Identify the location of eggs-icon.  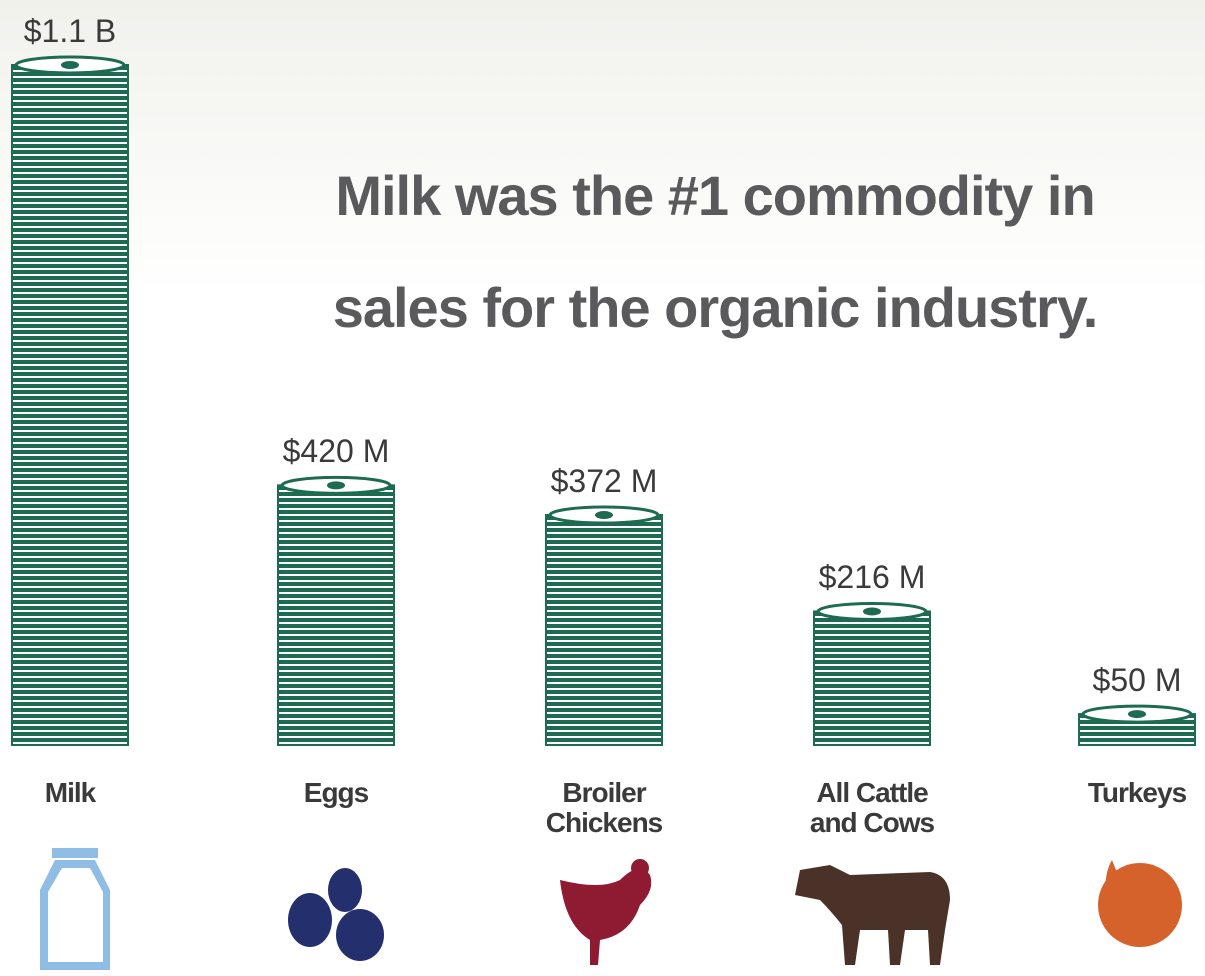
(336, 914).